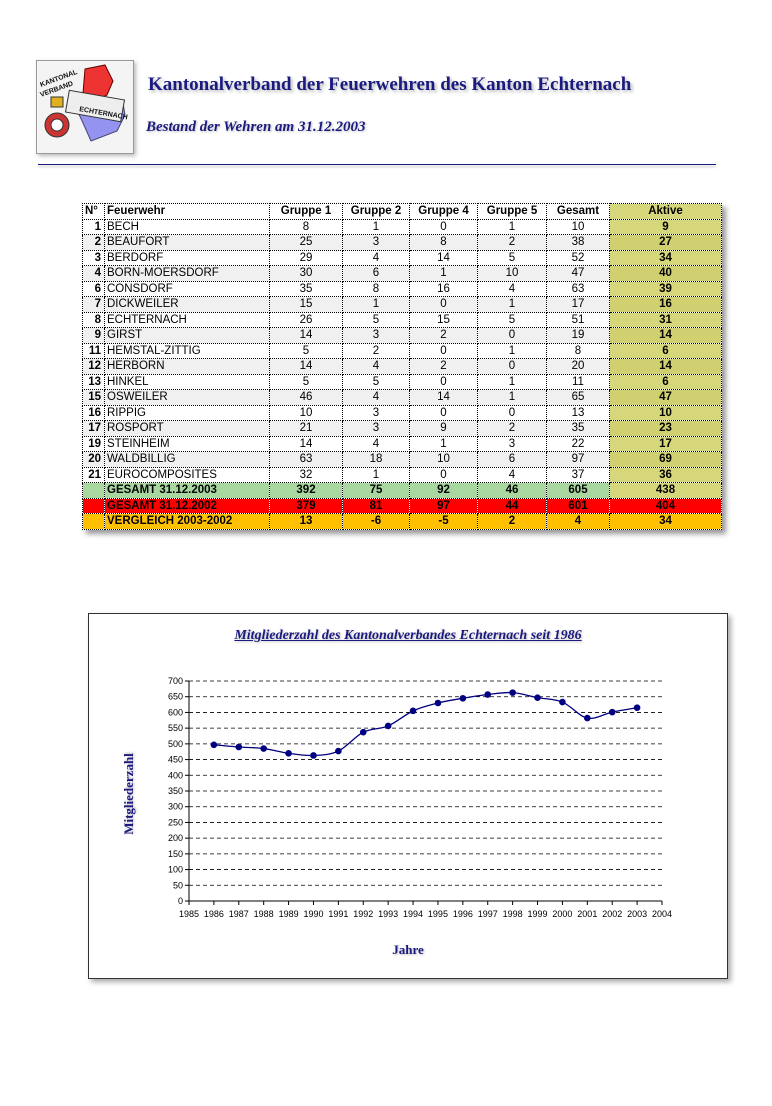 Image resolution: width=772 pixels, height=1106 pixels. Describe the element at coordinates (488, 914) in the screenshot. I see `x-tick-label: 1997` at that location.